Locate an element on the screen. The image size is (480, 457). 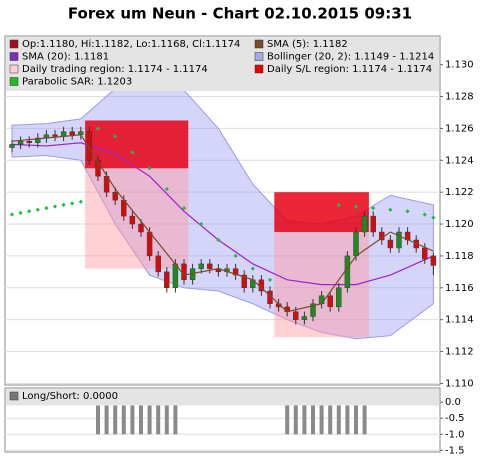
legend-box is located at coordinates (222, 64).